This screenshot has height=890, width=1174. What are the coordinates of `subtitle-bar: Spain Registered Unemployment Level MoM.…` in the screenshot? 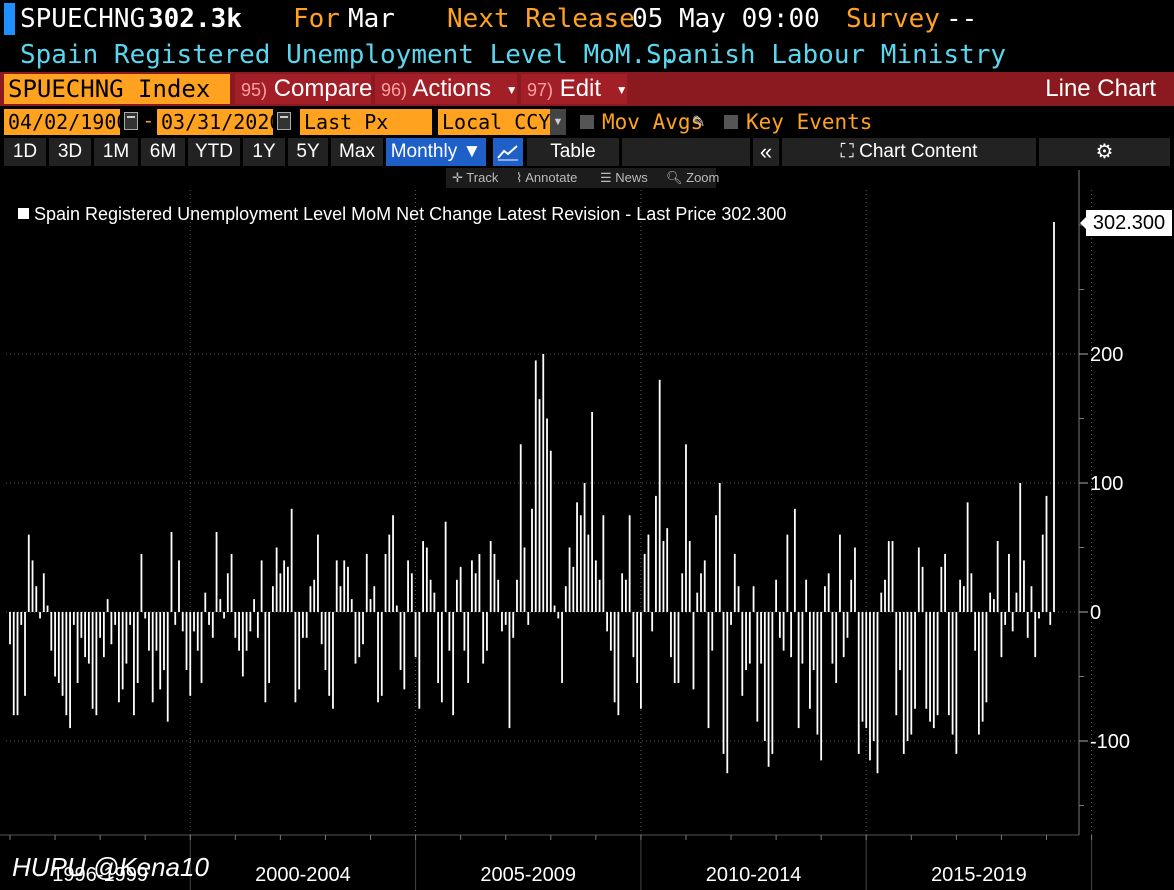 It's located at (587, 55).